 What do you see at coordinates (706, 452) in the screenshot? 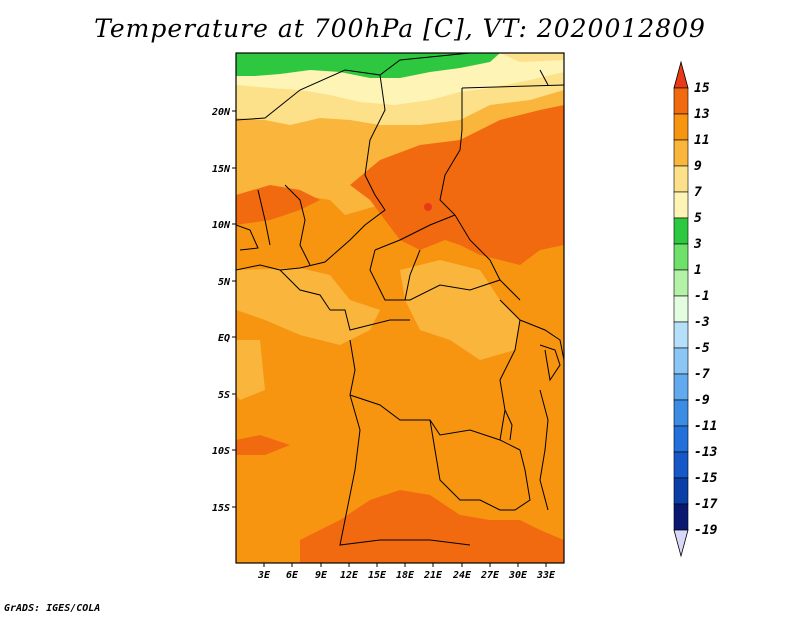
I see `colorbar-label: -13` at bounding box center [706, 452].